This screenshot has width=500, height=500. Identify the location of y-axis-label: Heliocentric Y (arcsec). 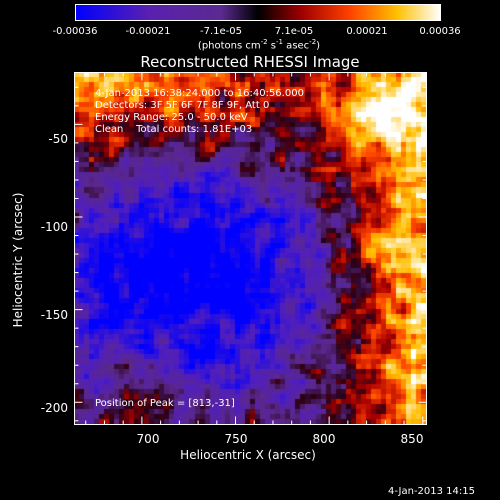
(18, 260).